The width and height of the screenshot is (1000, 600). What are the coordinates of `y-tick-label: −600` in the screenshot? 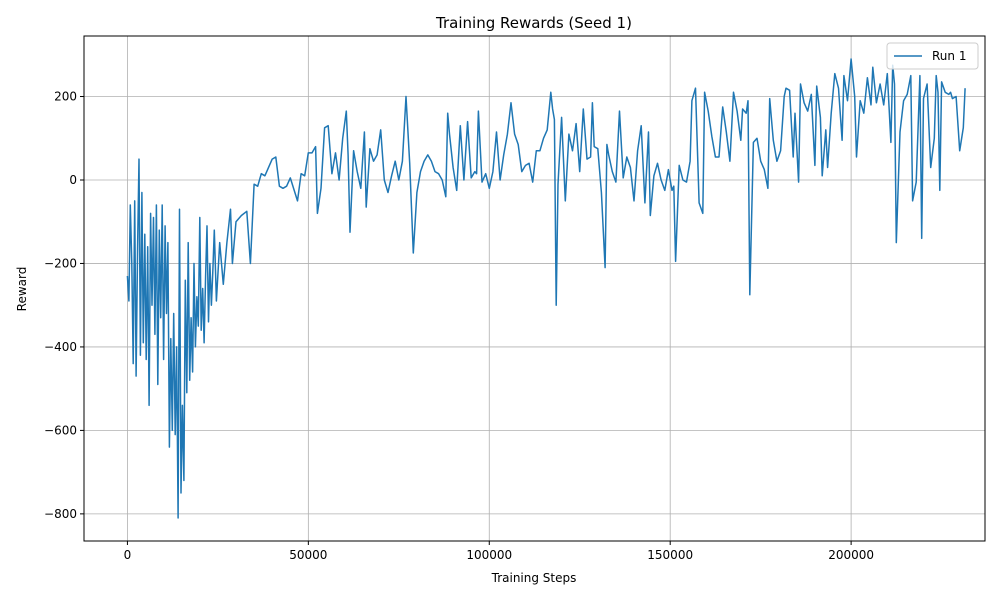 It's located at (60, 430).